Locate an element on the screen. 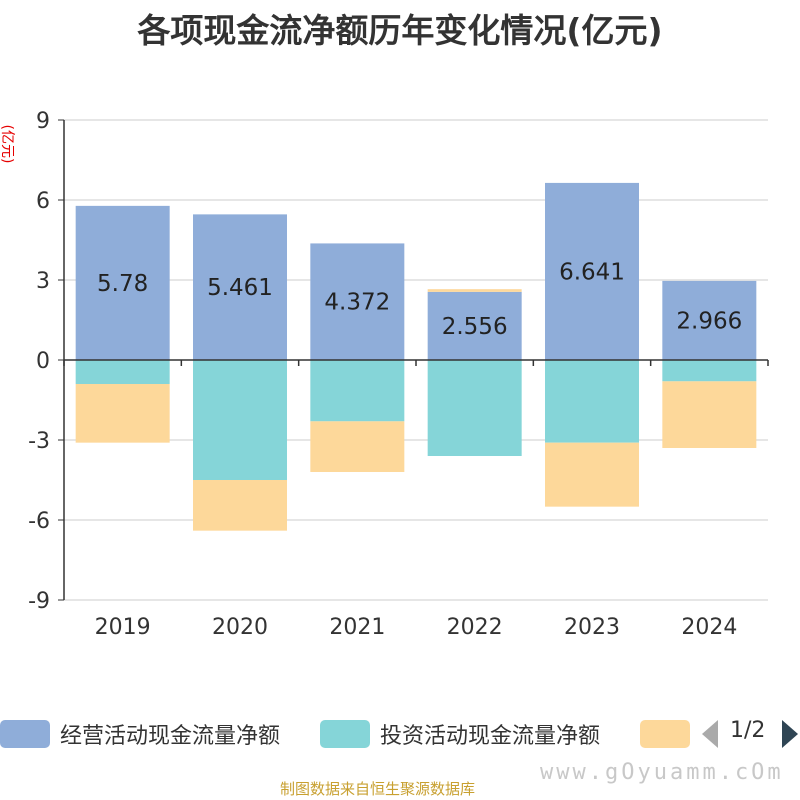  legend-label: 投资活动现金流量净额 is located at coordinates (490, 736).